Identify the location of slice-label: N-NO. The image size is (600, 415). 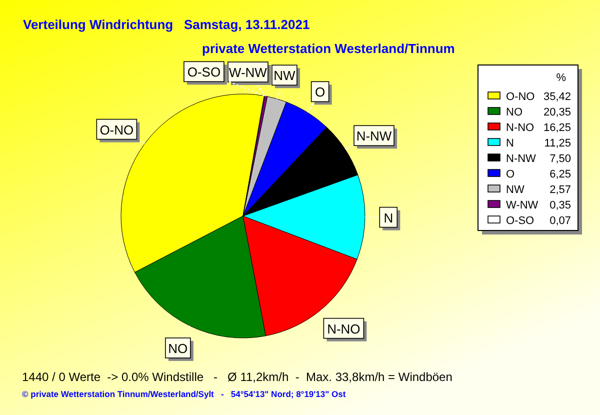
(343, 328).